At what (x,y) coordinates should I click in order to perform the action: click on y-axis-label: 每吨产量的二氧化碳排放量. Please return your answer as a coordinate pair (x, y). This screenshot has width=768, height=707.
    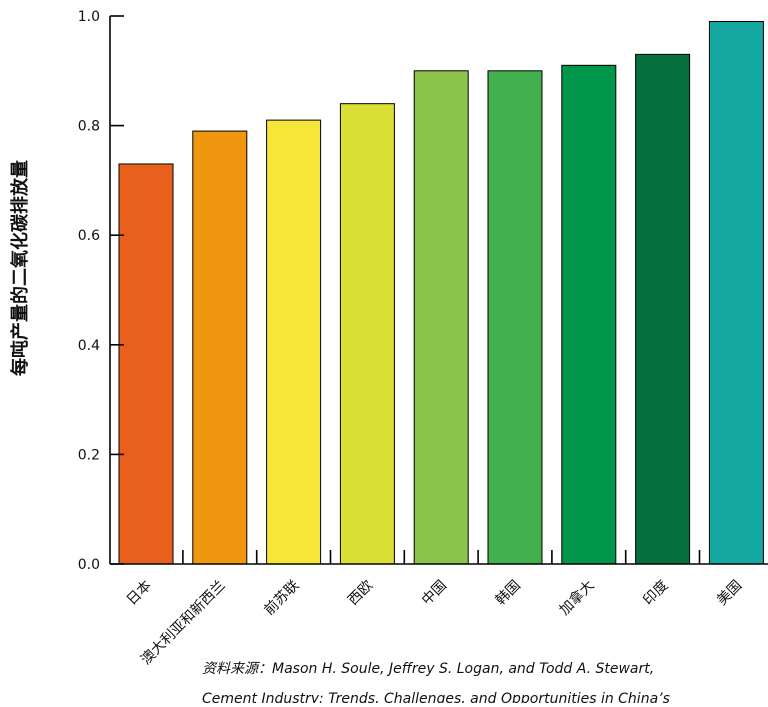
    Looking at the image, I should click on (20, 268).